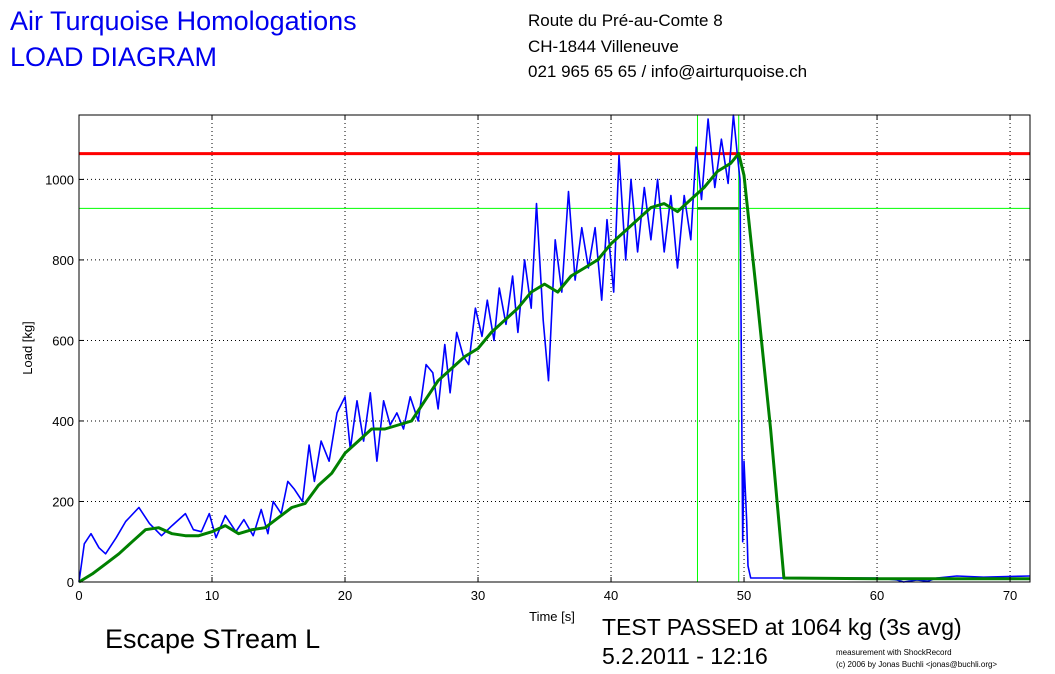  Describe the element at coordinates (70, 582) in the screenshot. I see `y-tick-label: 0` at that location.